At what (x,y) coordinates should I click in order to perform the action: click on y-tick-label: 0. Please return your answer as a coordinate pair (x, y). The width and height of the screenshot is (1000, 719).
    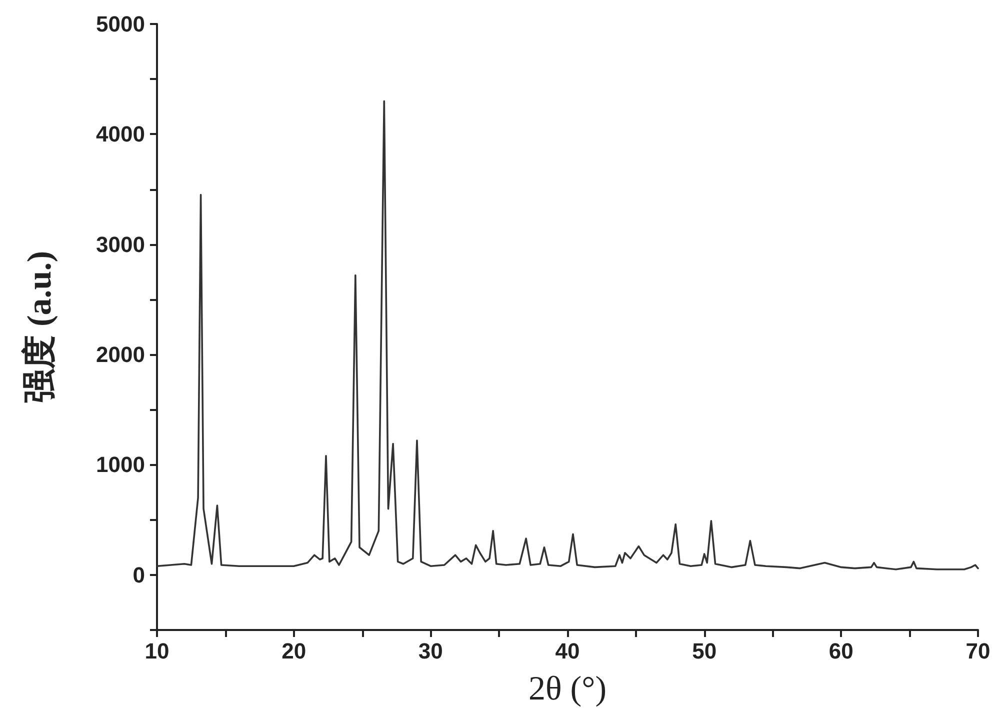
    Looking at the image, I should click on (138, 575).